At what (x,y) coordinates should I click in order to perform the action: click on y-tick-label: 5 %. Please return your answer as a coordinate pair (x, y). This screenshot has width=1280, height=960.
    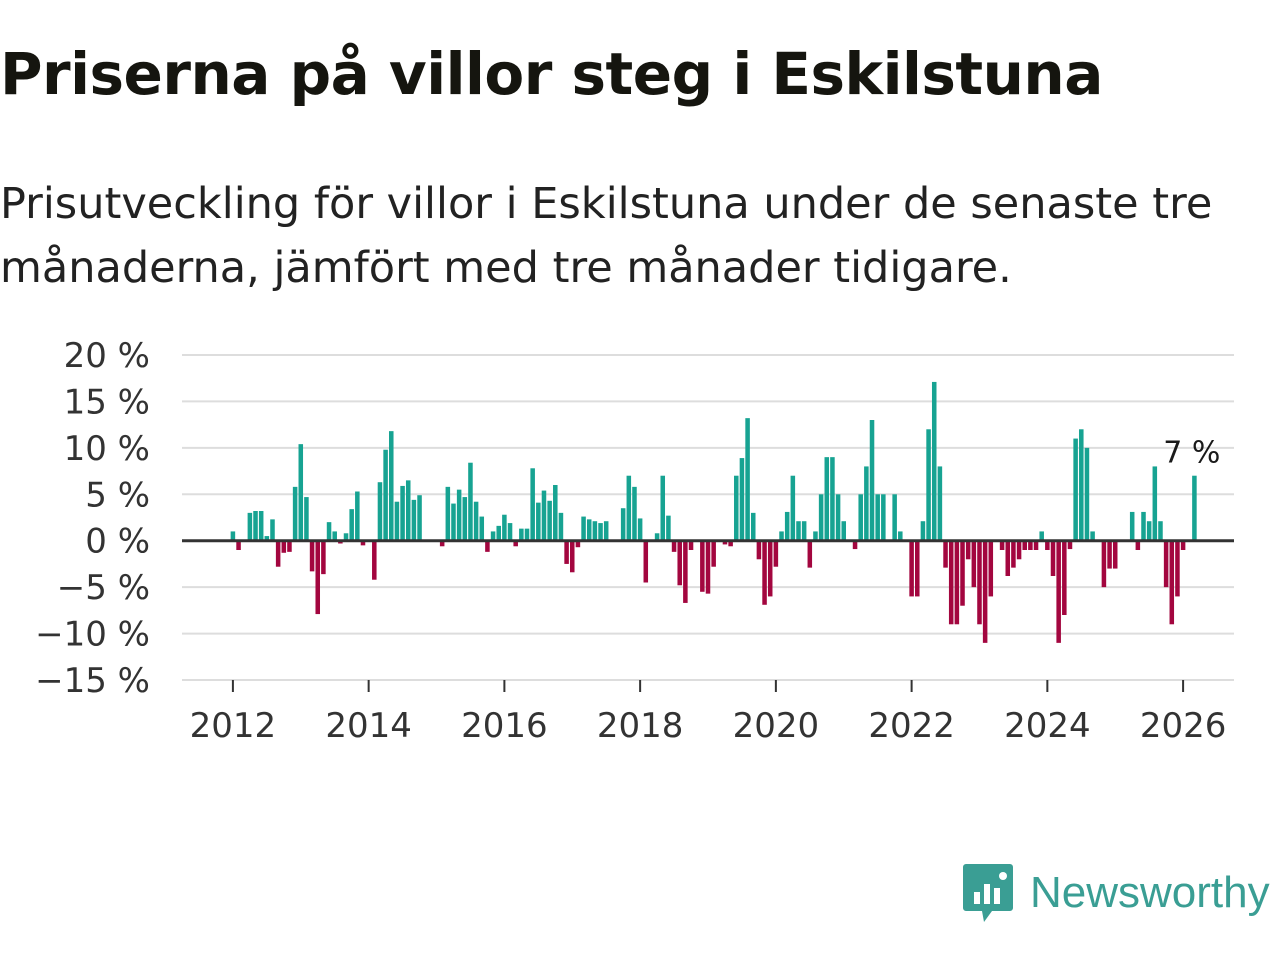
    Looking at the image, I should click on (117, 495).